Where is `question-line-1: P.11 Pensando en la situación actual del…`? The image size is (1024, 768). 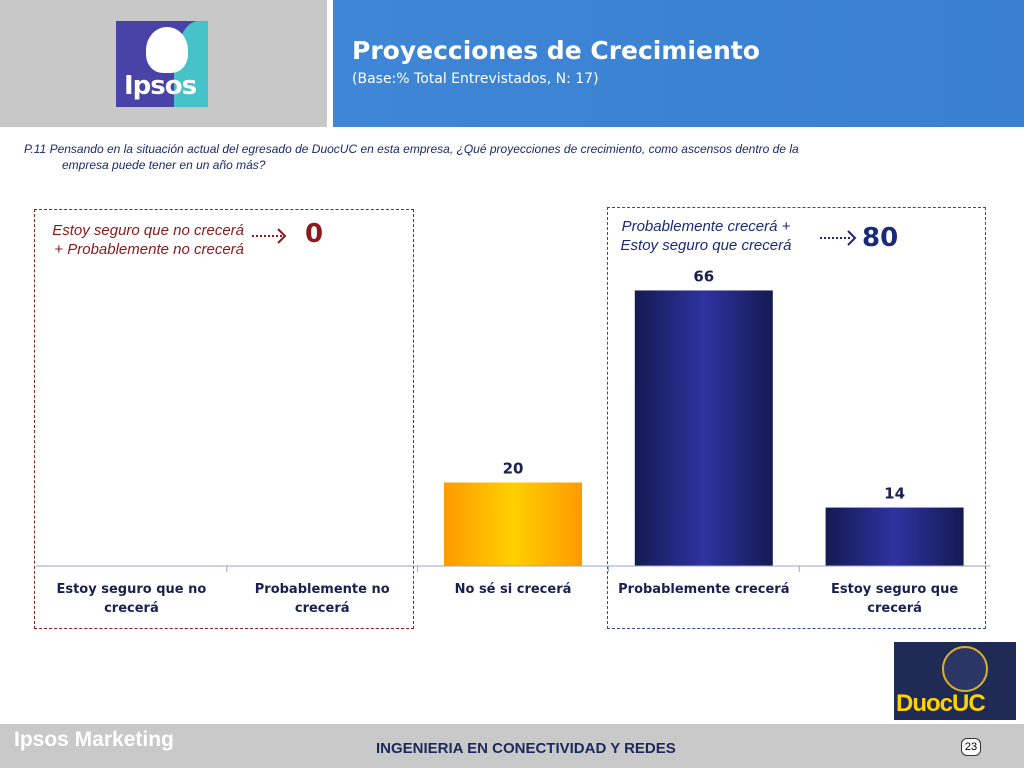
question-line-1: P.11 Pensando en la situación actual del… is located at coordinates (411, 149).